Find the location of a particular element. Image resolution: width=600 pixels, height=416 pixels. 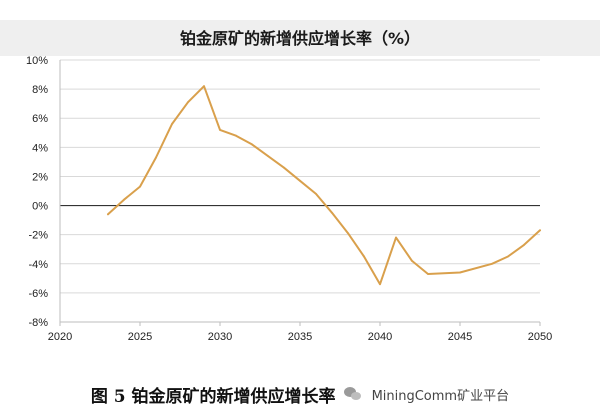

y-tick-label: -6% is located at coordinates (38, 294).